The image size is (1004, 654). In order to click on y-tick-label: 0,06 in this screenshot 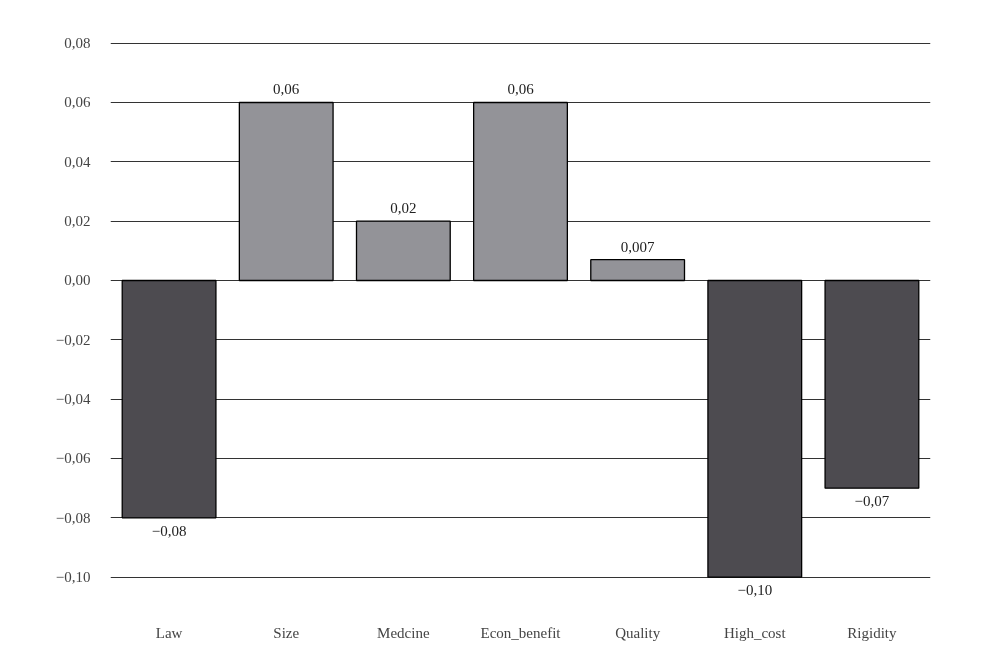, I will do `click(77, 102)`.